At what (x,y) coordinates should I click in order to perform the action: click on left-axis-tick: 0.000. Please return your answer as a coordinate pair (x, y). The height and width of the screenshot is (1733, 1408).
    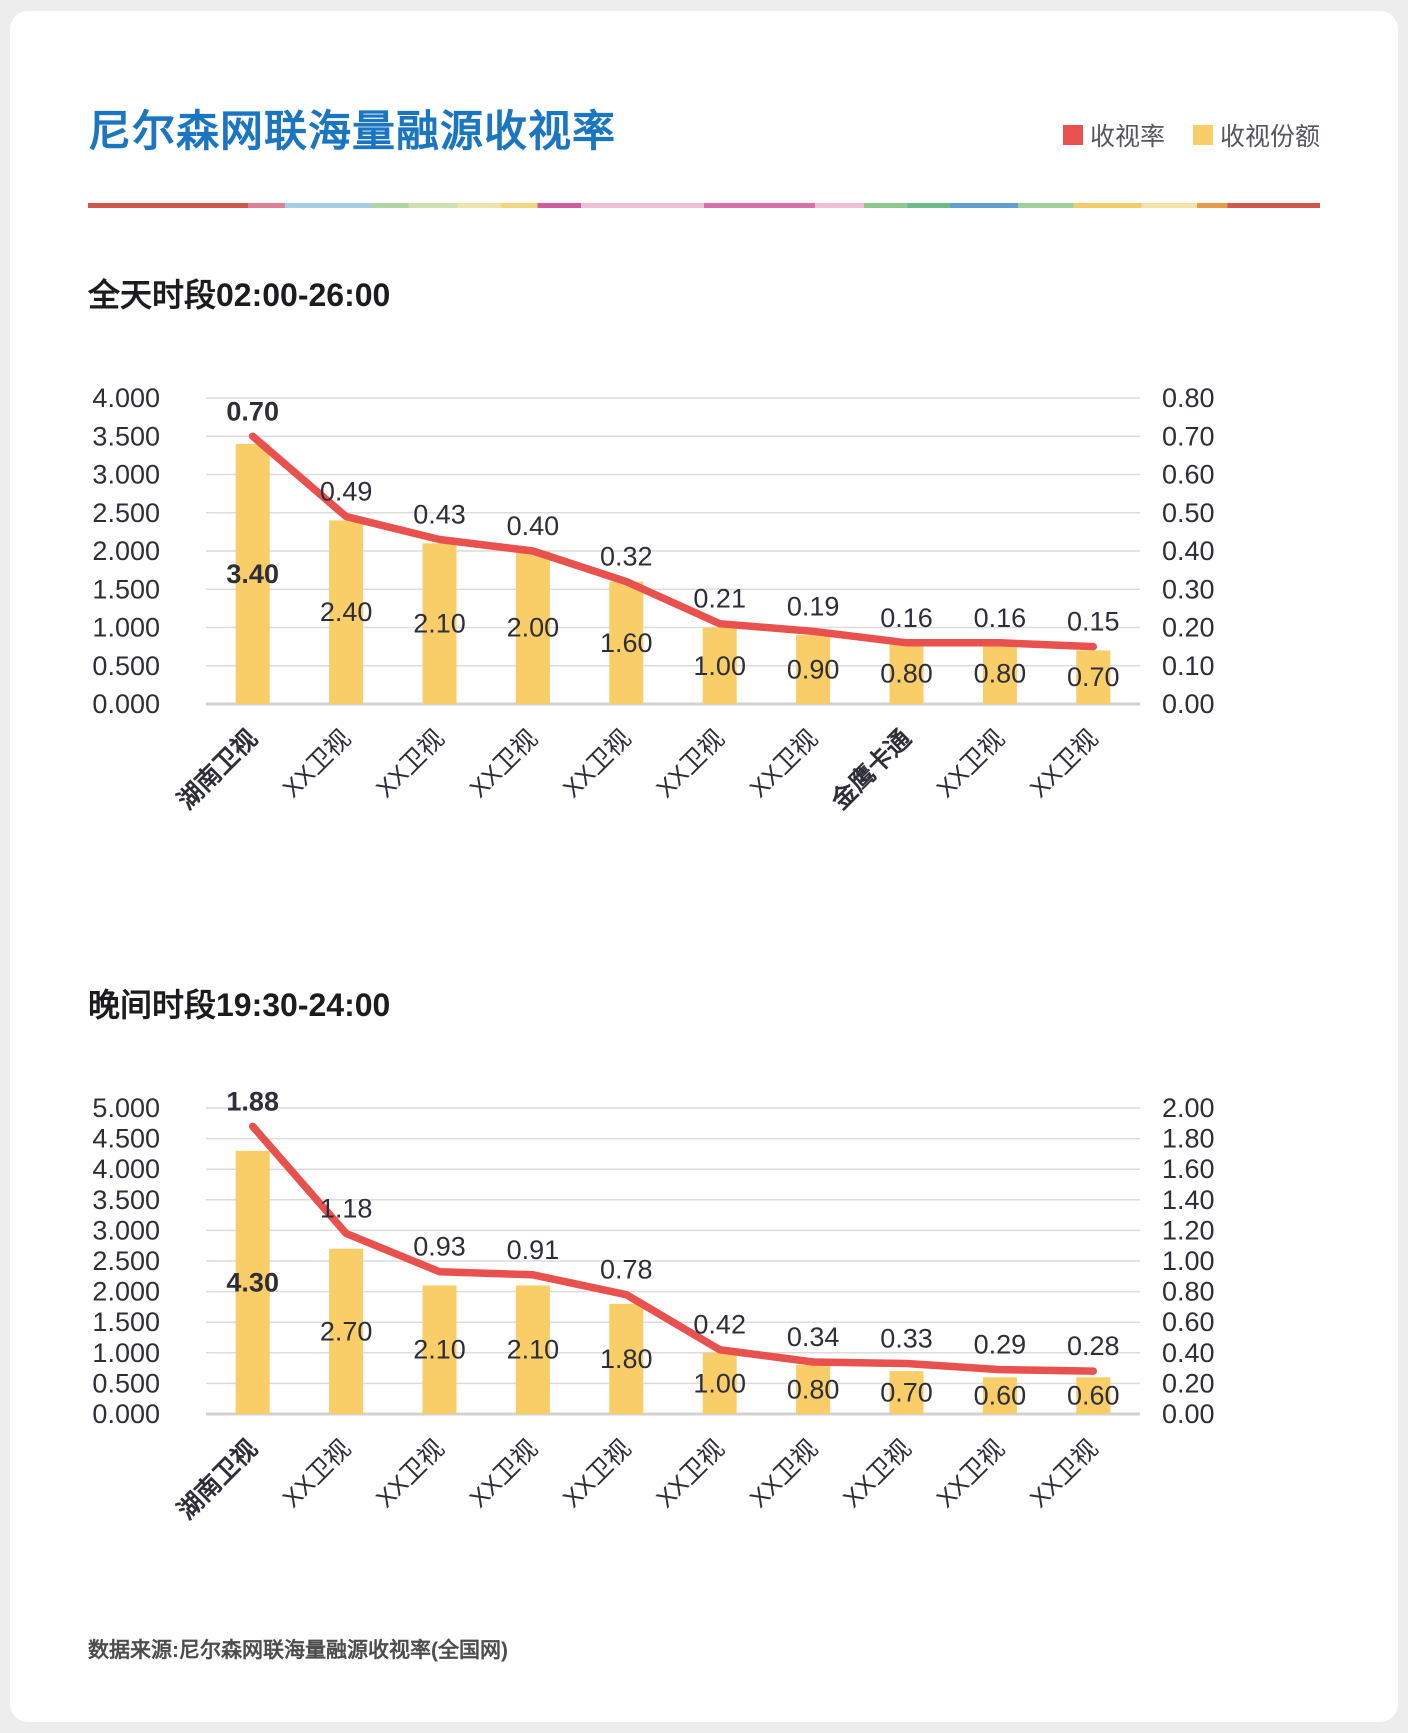
    Looking at the image, I should click on (126, 1414).